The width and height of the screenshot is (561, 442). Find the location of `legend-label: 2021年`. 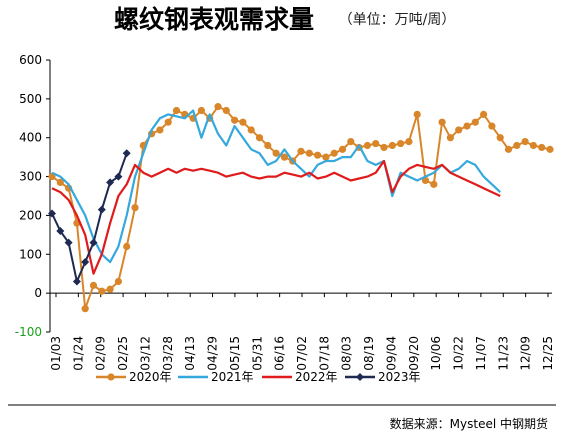

legend-label: 2021年 is located at coordinates (232, 377).